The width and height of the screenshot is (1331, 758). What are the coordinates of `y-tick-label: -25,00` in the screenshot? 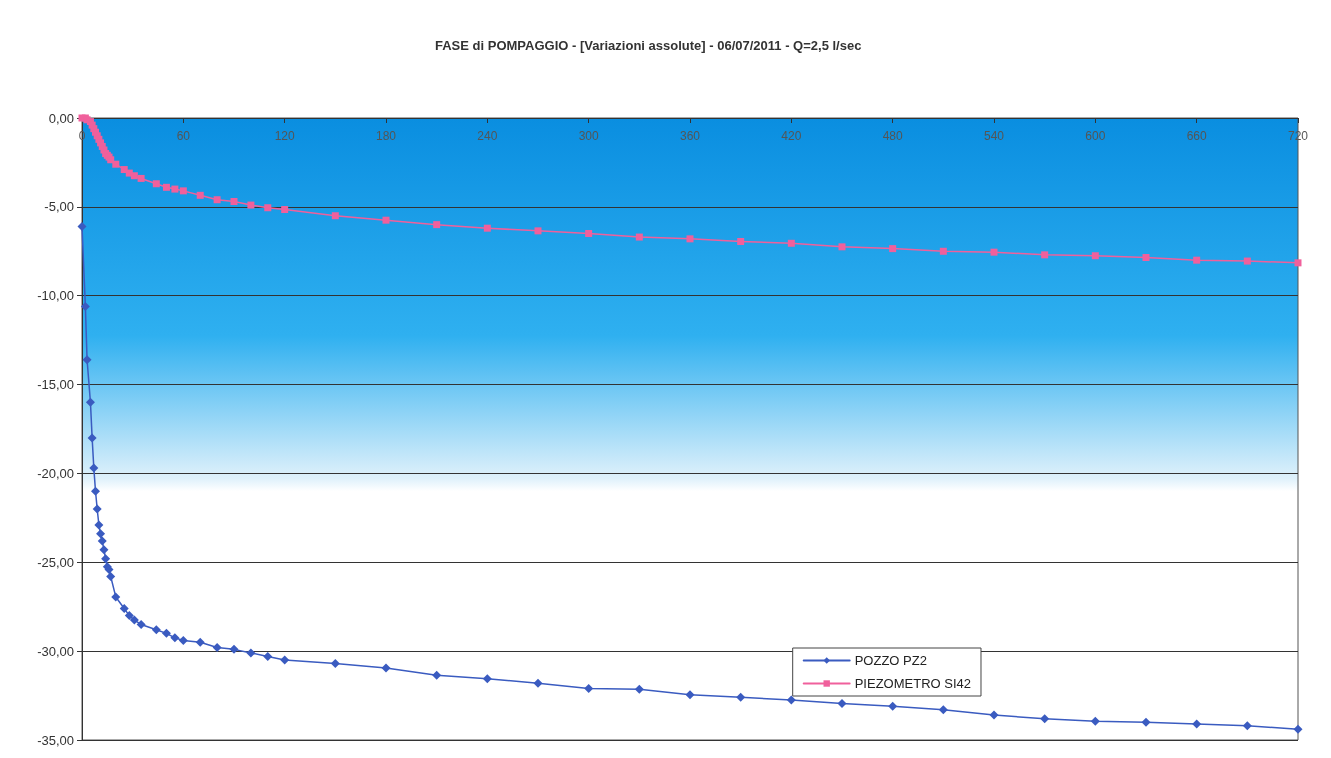 It's located at (55, 562).